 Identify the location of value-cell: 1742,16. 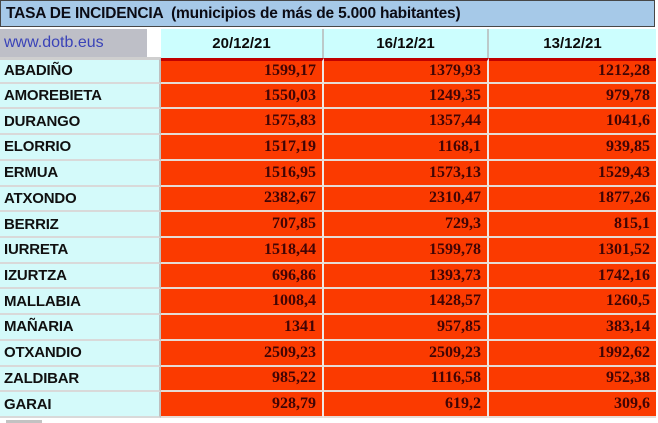
(572, 276).